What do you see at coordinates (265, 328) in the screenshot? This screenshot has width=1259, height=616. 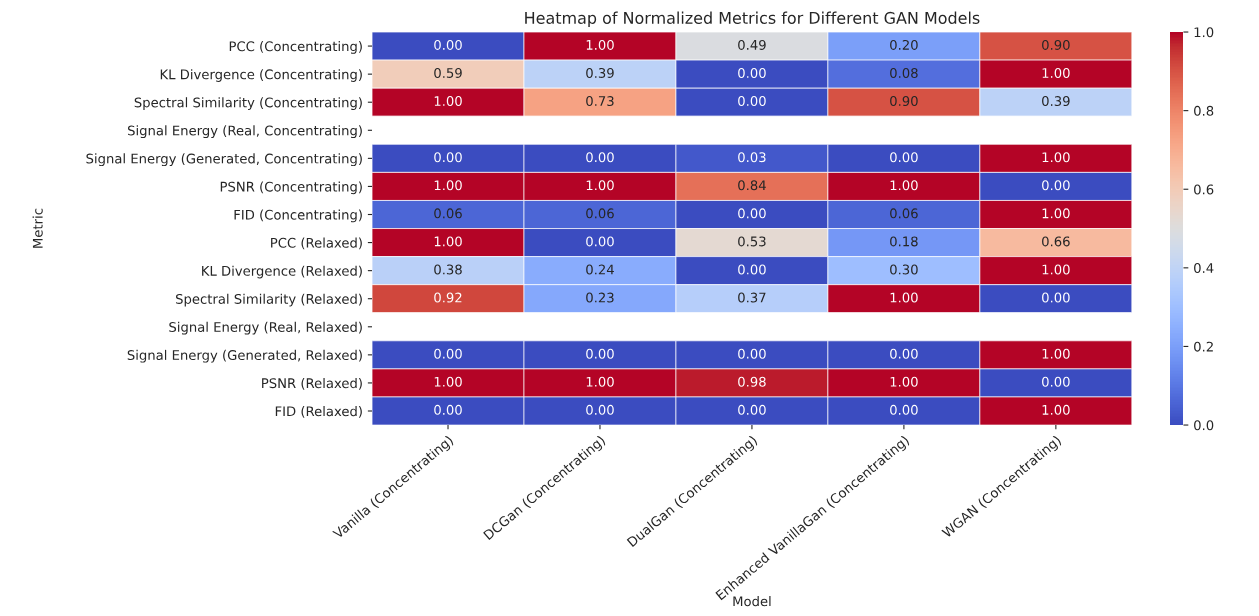 I see `y-tick-label: Signal Energy (Real, Relaxed)` at bounding box center [265, 328].